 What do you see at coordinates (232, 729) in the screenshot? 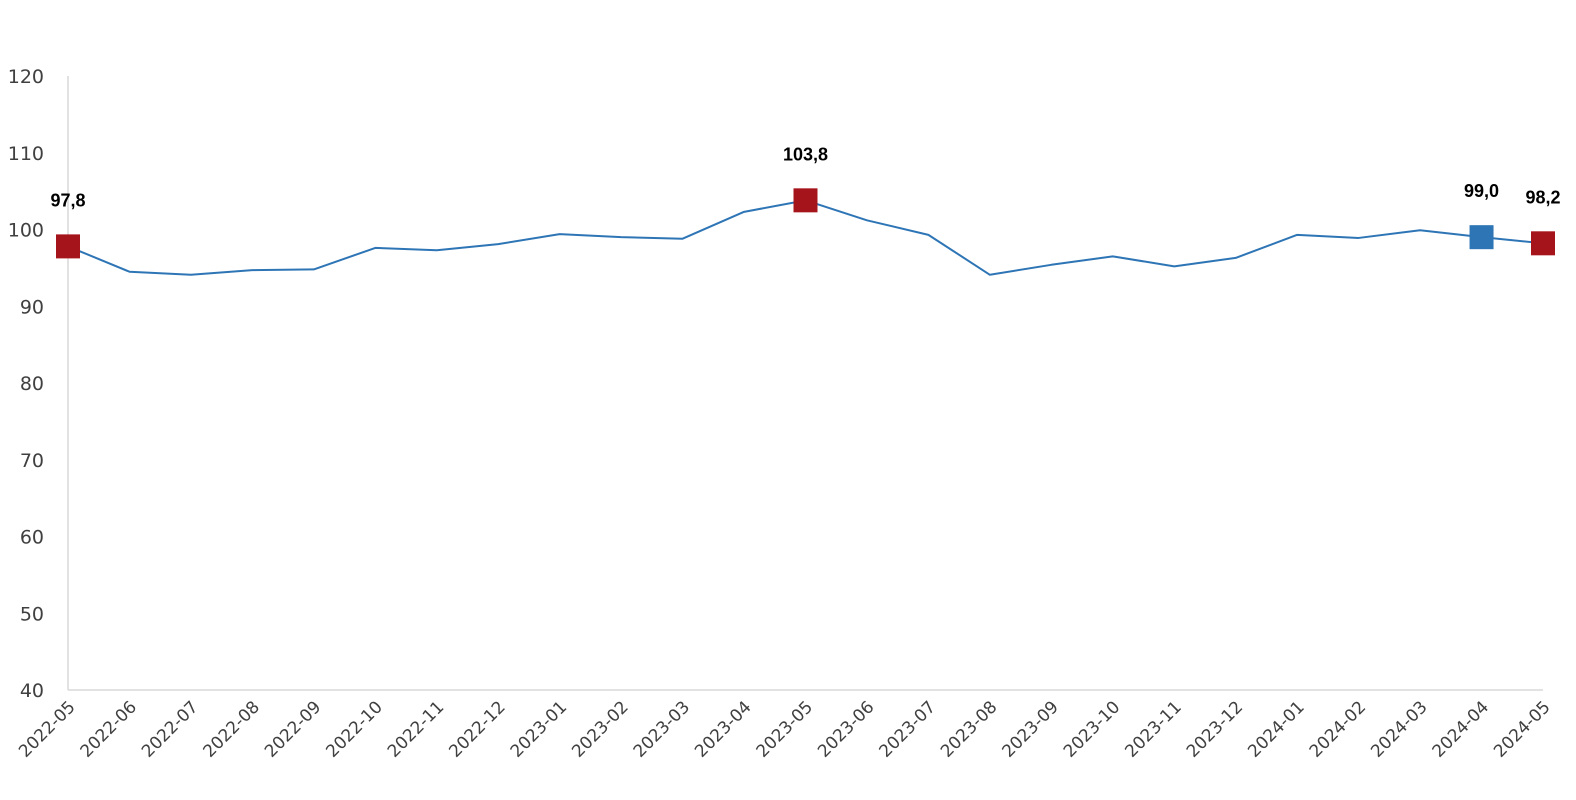
I see `x-tick-label: 2022-08` at bounding box center [232, 729].